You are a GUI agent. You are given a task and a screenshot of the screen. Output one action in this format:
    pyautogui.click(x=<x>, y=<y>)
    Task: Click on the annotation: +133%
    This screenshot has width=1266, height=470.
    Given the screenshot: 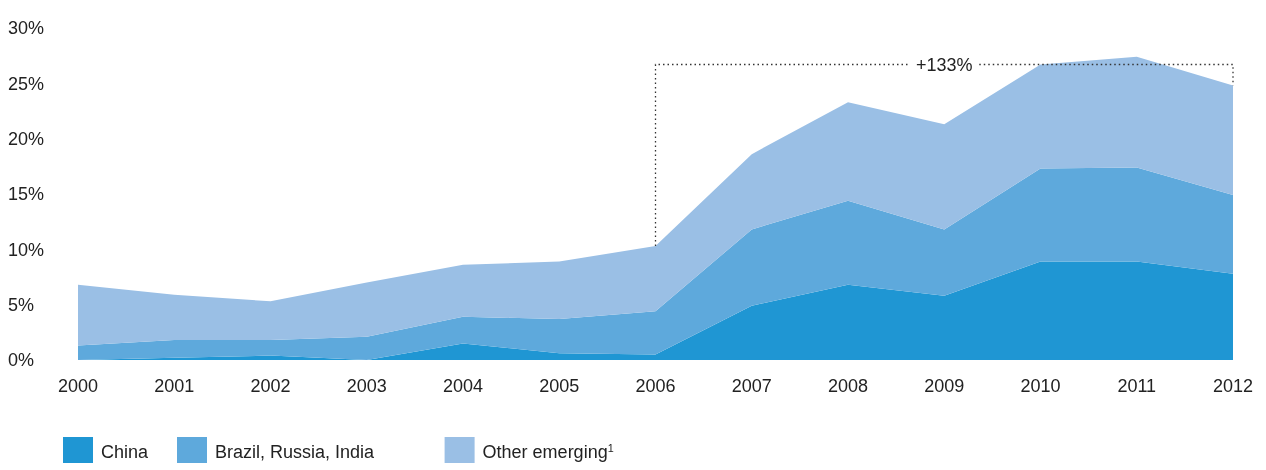 What is the action you would take?
    pyautogui.click(x=944, y=64)
    